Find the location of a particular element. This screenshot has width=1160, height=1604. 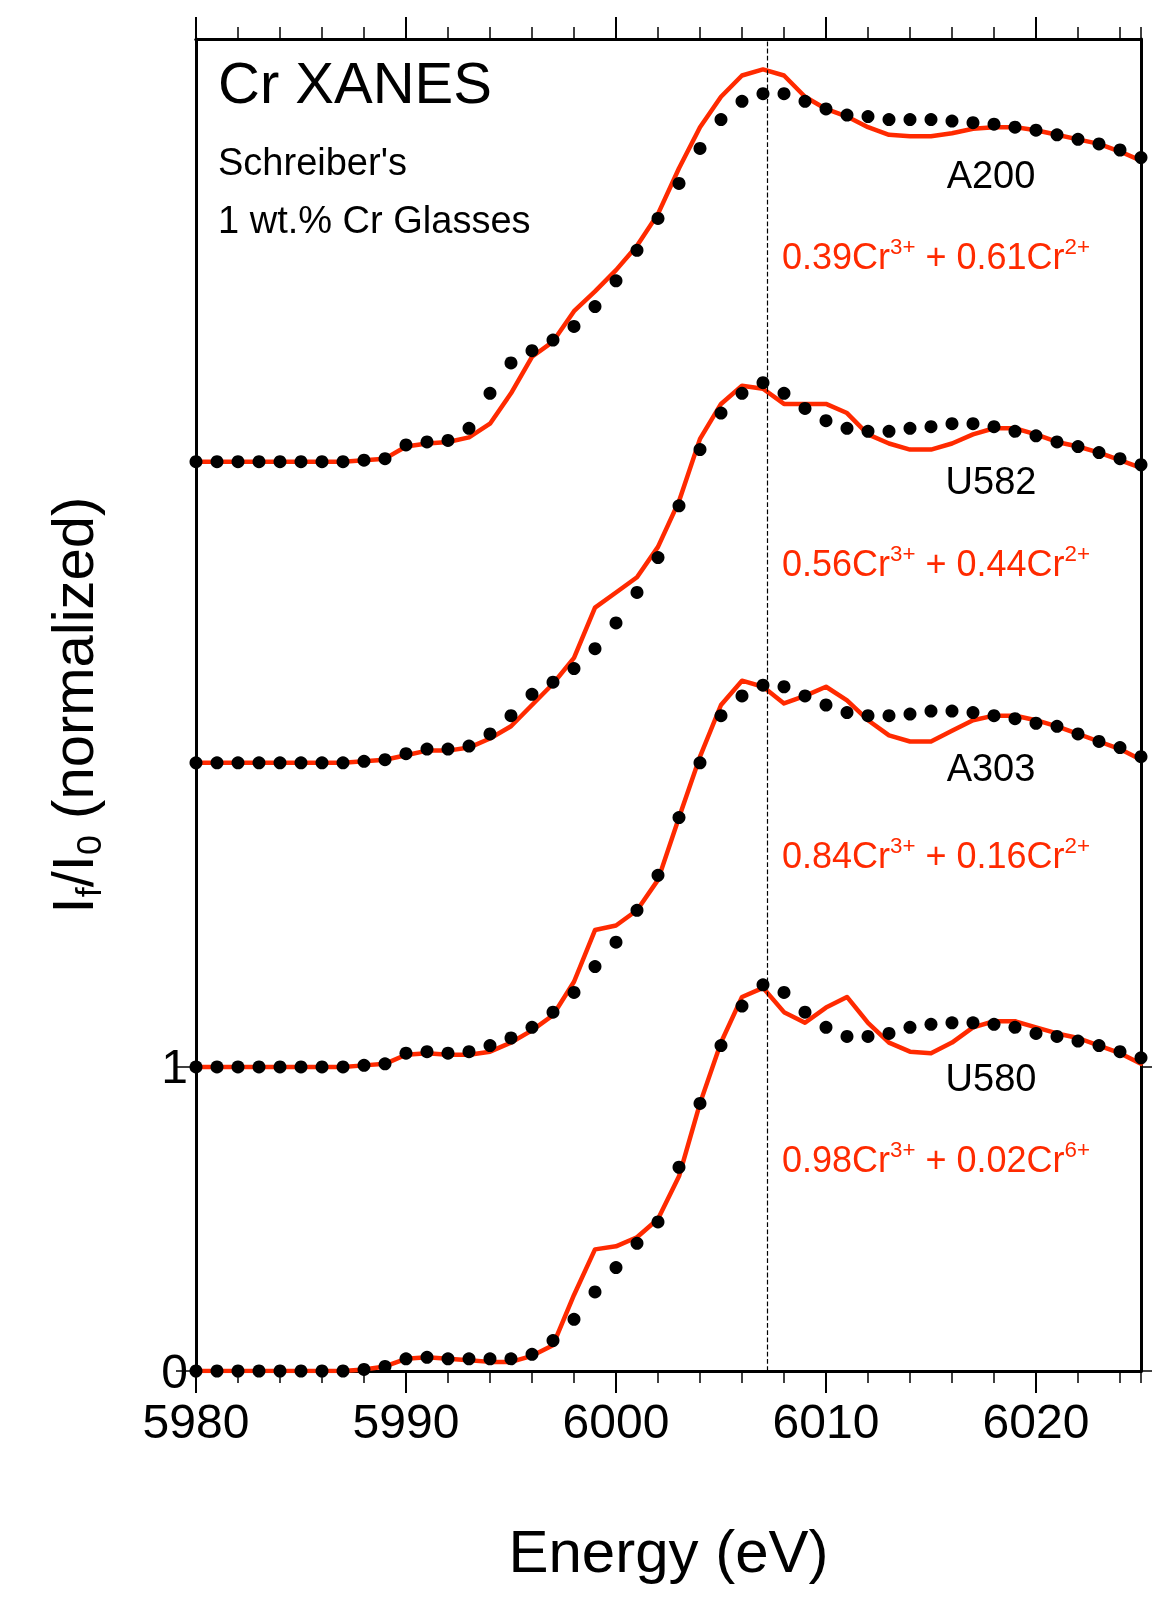

y-tick-label: 1 is located at coordinates (174, 1067).